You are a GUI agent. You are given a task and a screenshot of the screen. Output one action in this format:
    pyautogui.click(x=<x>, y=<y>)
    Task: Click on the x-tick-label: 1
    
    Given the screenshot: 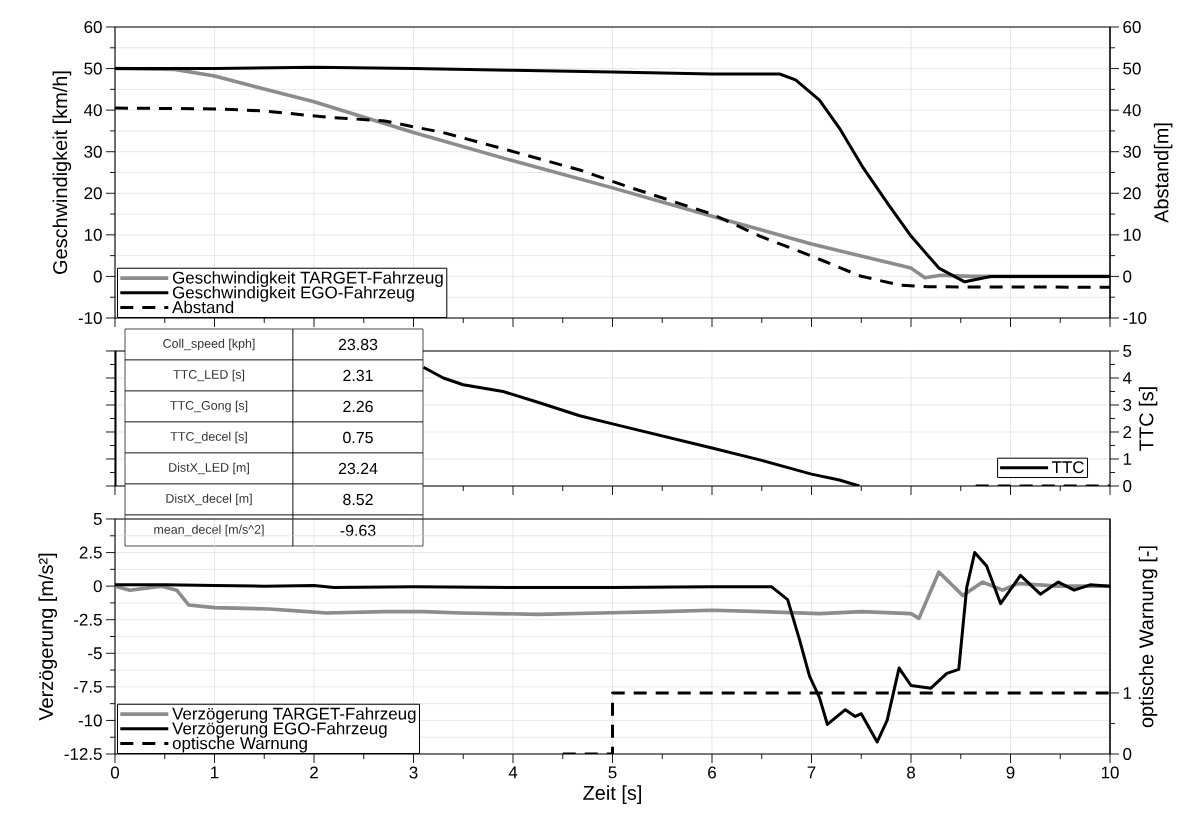 What is the action you would take?
    pyautogui.click(x=215, y=772)
    